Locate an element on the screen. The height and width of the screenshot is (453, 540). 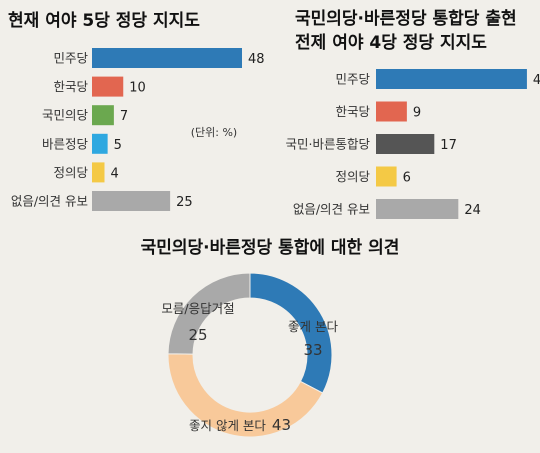
chart1-unit-note: (단위: %) is located at coordinates (214, 132).